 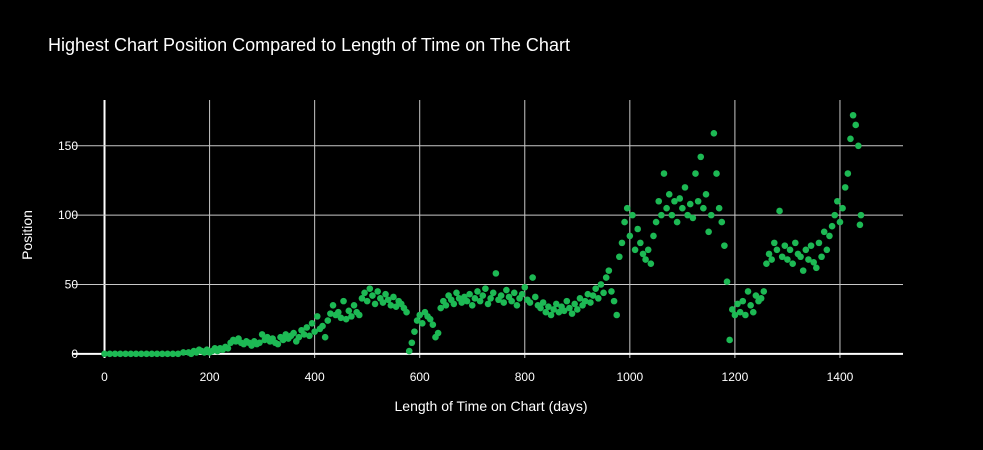 What do you see at coordinates (491, 406) in the screenshot?
I see `x-axis-title: Length of Time on Chart (days)` at bounding box center [491, 406].